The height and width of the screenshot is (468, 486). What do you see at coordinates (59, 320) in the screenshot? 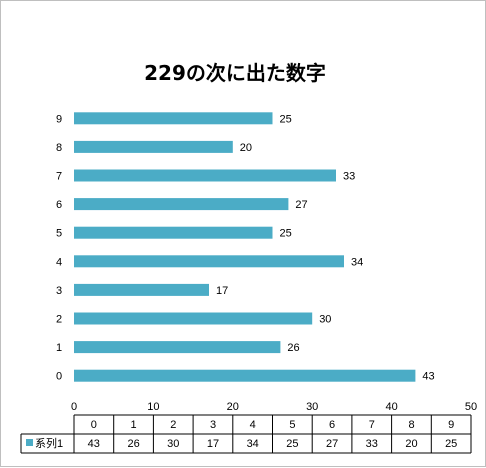
I see `category-label-2: 2` at bounding box center [59, 320].